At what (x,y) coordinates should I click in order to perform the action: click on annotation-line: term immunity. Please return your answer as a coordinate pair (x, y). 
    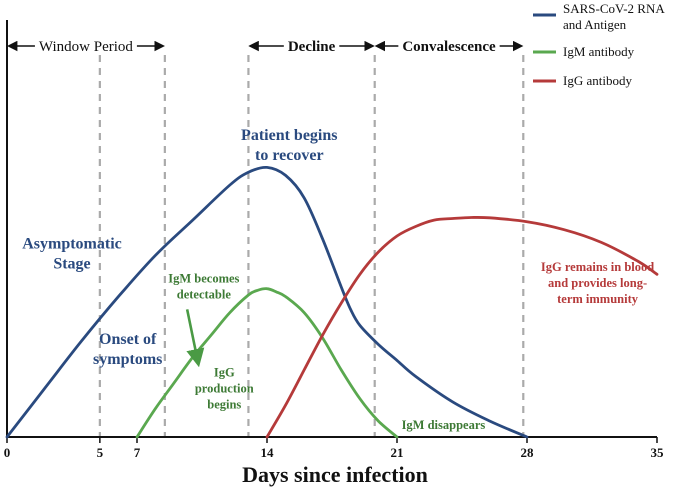
    Looking at the image, I should click on (598, 299).